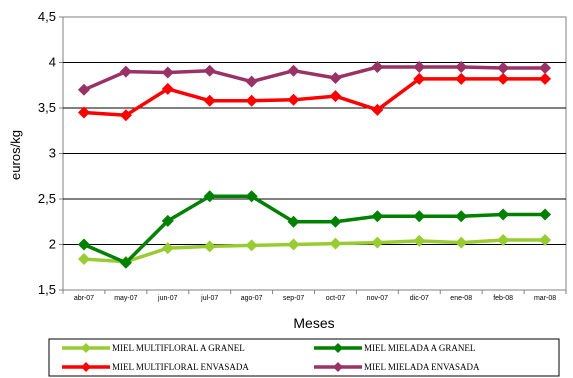 Image resolution: width=573 pixels, height=378 pixels. What do you see at coordinates (209, 298) in the screenshot?
I see `x-tick-label: jul-07` at bounding box center [209, 298].